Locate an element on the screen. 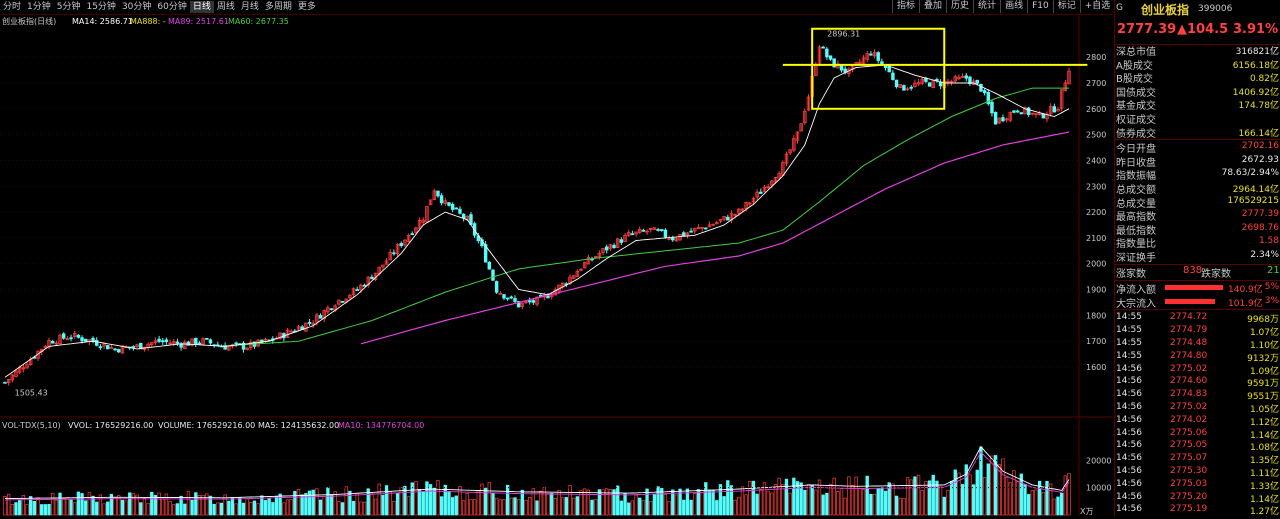 The width and height of the screenshot is (1280, 519). stat-value: 2.34% is located at coordinates (1264, 255).